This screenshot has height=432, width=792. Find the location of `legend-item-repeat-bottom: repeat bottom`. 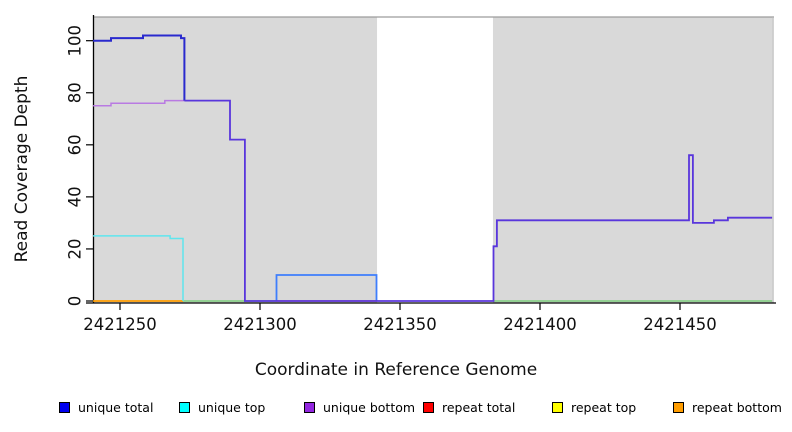

legend-item-repeat-bottom: repeat bottom is located at coordinates (727, 407).